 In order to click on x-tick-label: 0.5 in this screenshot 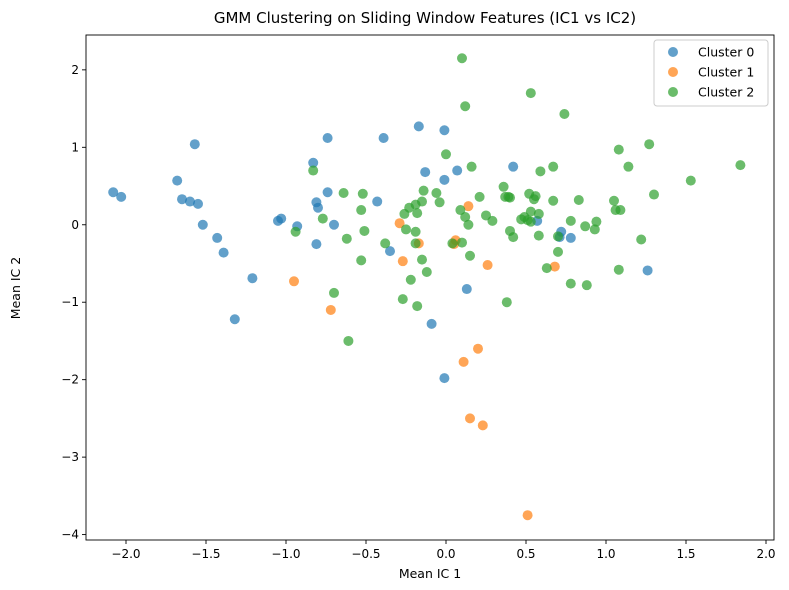, I will do `click(525, 554)`.